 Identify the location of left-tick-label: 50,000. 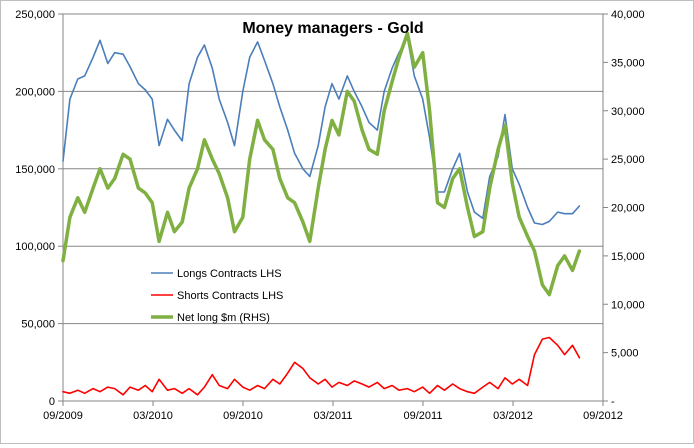
(38, 325).